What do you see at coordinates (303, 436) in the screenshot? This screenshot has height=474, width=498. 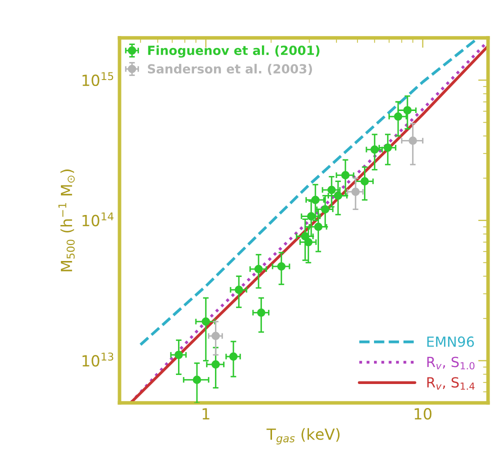 I see `x-axis-title: T$_{gas}$ (keV)` at bounding box center [303, 436].